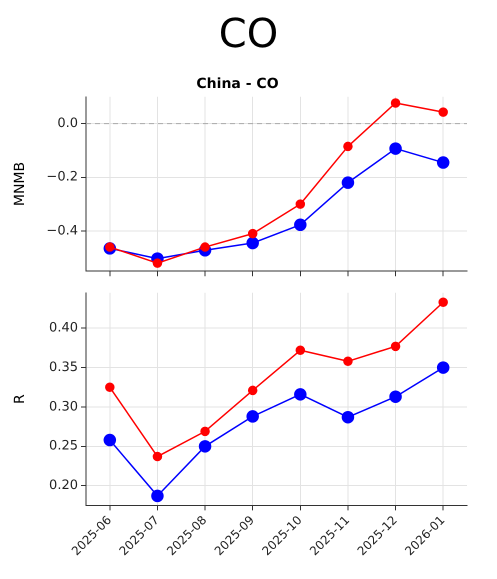 The image size is (497, 579). I want to click on y-tick-label: 0.35, so click(63, 367).